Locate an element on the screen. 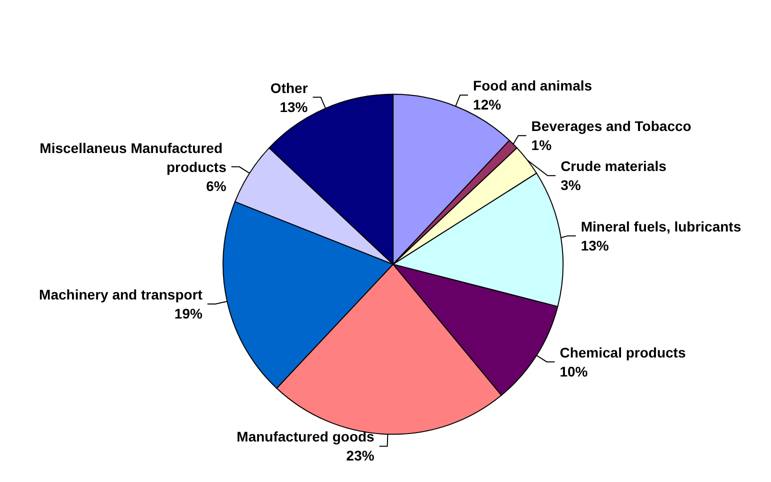  slice-label: Other is located at coordinates (289, 88).